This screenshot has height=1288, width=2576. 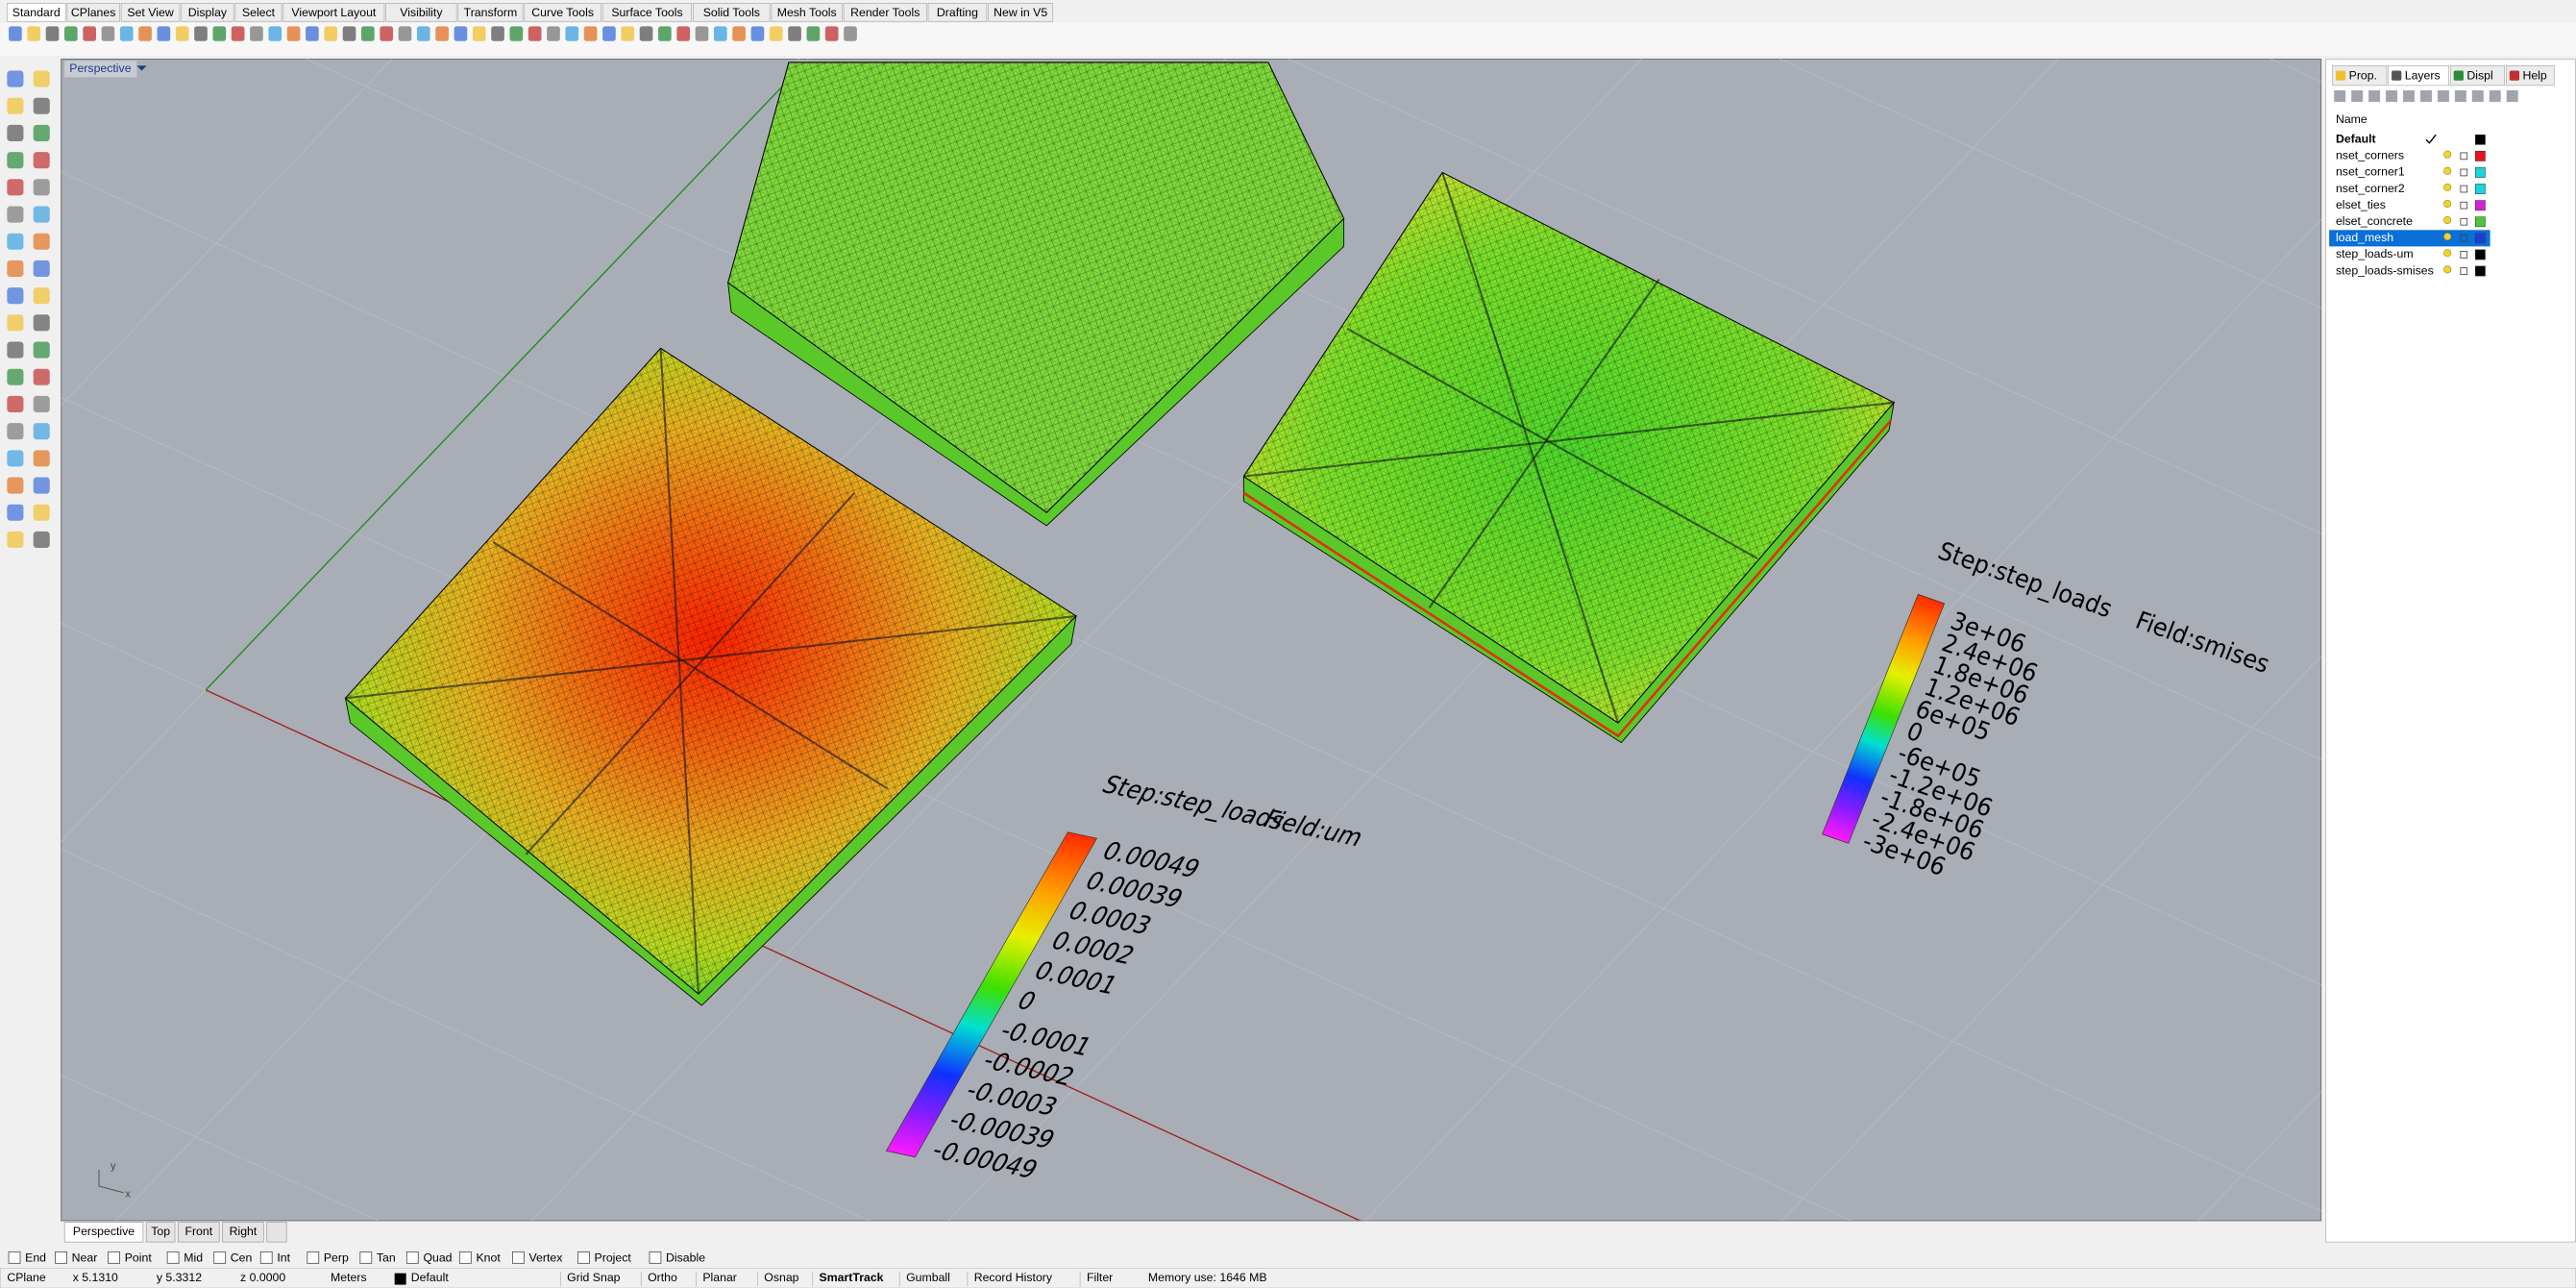 What do you see at coordinates (150, 12) in the screenshot?
I see `menu-tab-label: Set View` at bounding box center [150, 12].